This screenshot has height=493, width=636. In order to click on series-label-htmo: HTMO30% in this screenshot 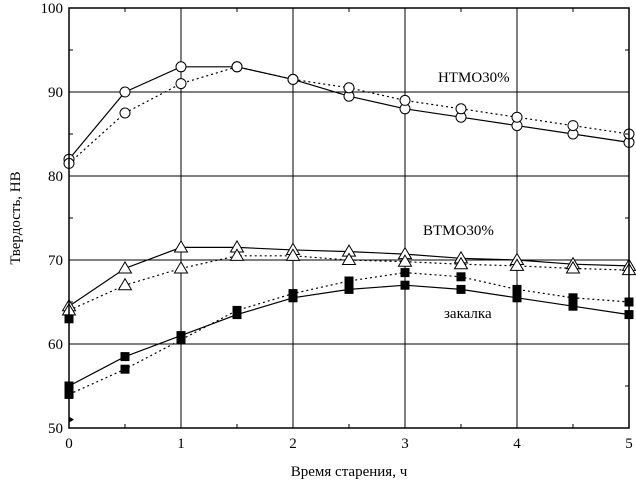, I will do `click(474, 78)`.